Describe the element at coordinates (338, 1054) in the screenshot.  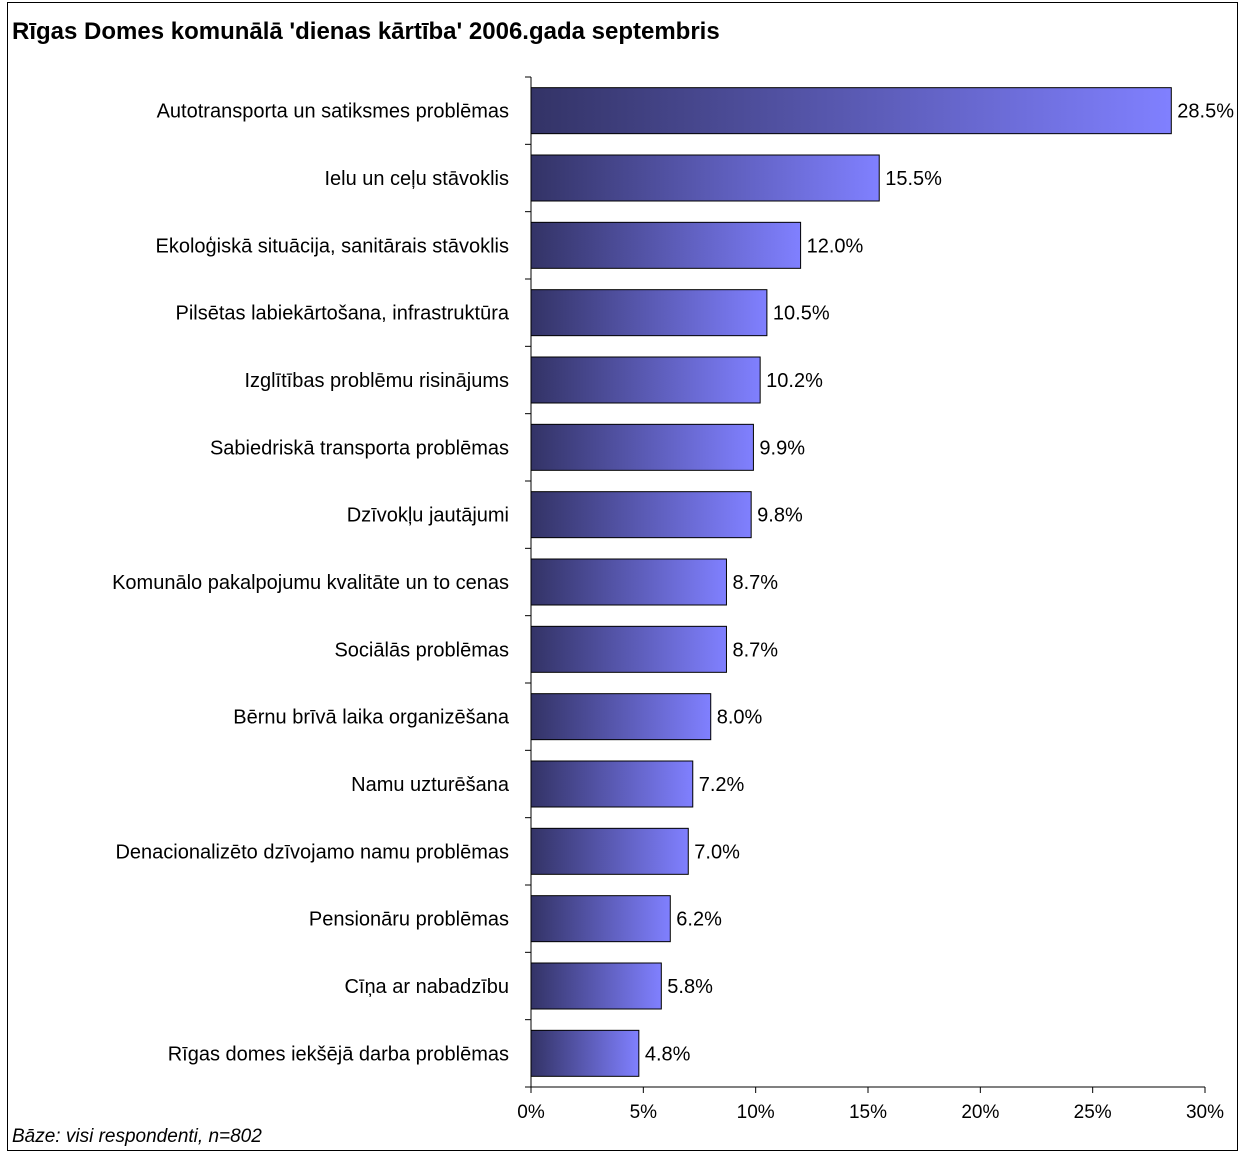
I see `category-label: Rīgas domes iekšējā darba problēmas` at that location.